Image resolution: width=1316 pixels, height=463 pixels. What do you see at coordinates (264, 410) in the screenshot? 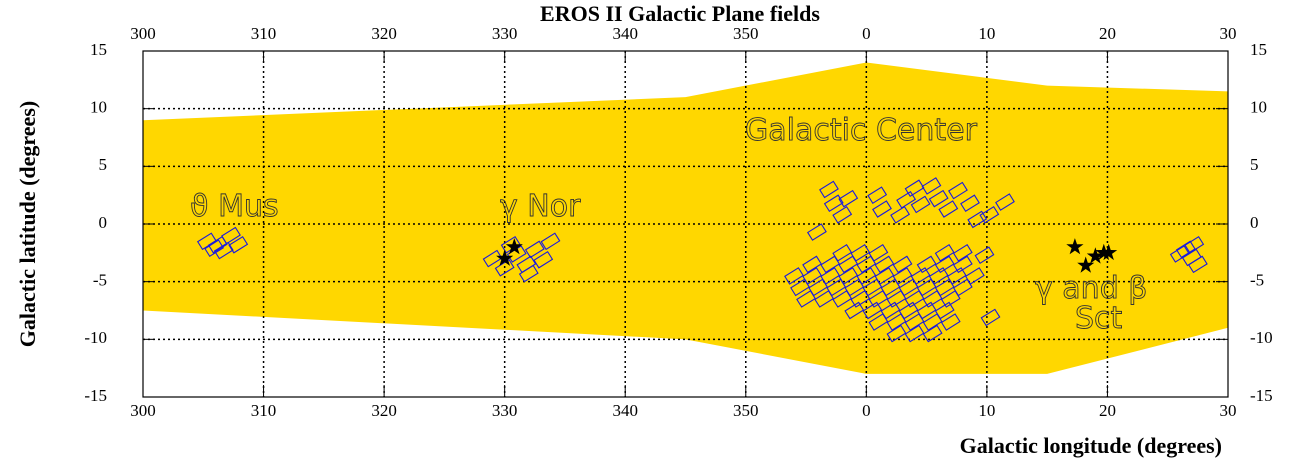
I see `x-tick-label: 310` at bounding box center [264, 410].